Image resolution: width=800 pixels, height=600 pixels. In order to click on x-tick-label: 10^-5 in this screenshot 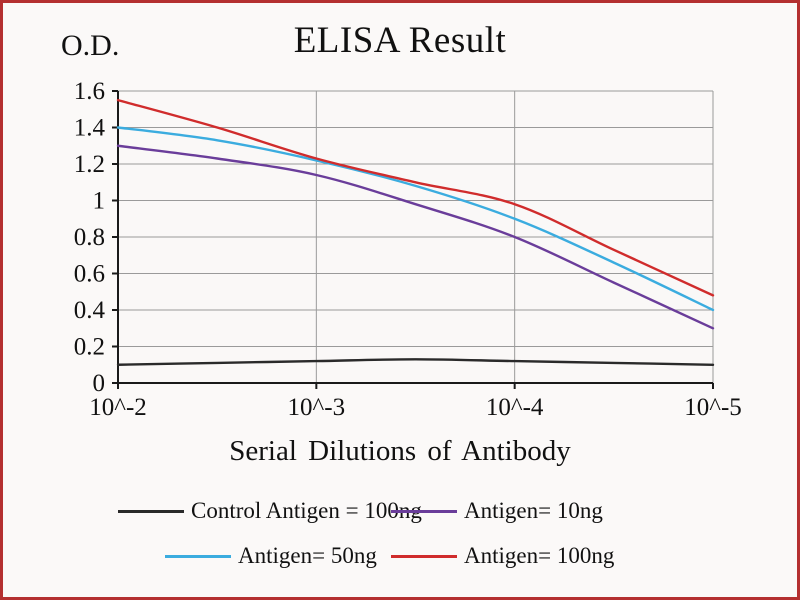, I will do `click(713, 407)`.